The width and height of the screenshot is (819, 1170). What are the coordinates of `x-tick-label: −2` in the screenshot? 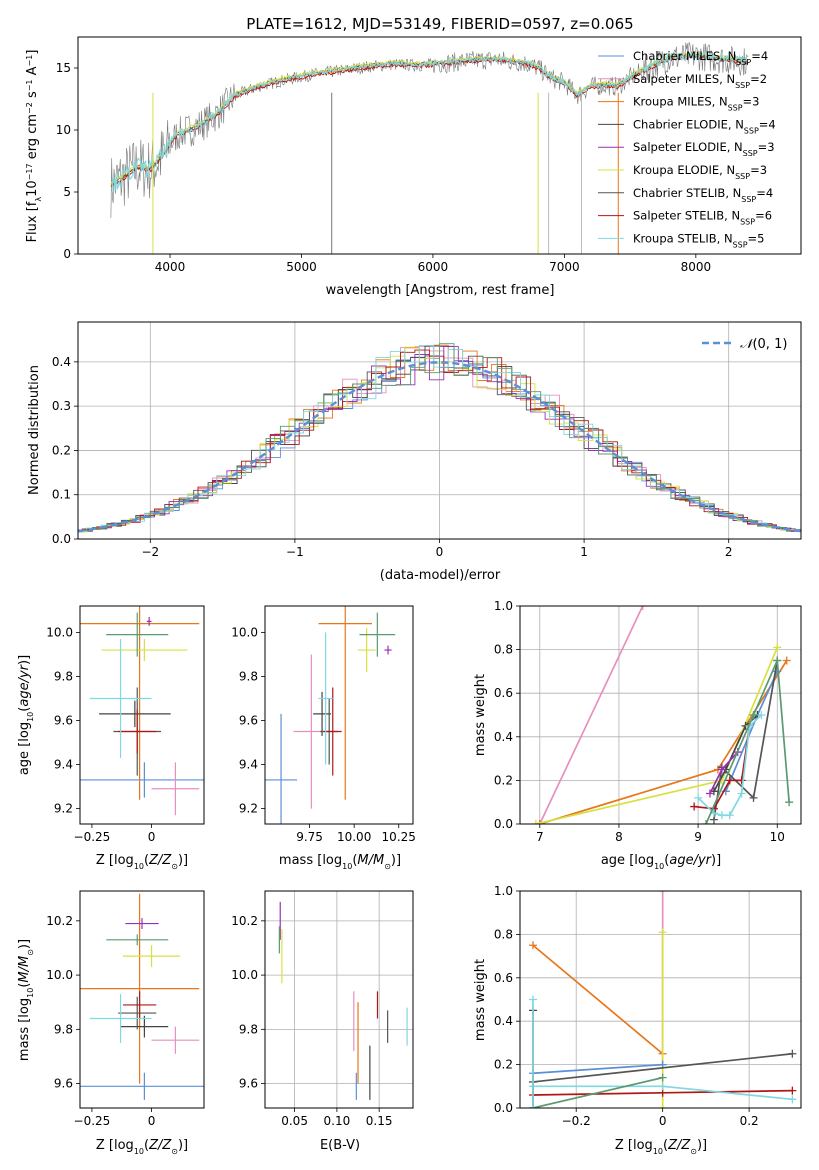 It's located at (150, 552).